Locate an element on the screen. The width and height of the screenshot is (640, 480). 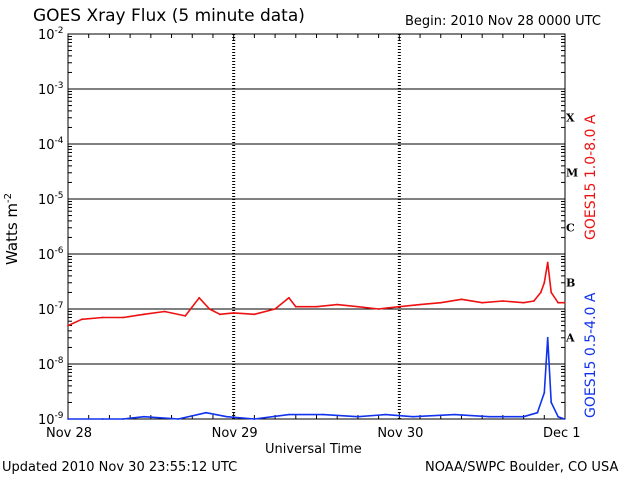
y-tick-label: 10⁻⁶ is located at coordinates (51, 254).